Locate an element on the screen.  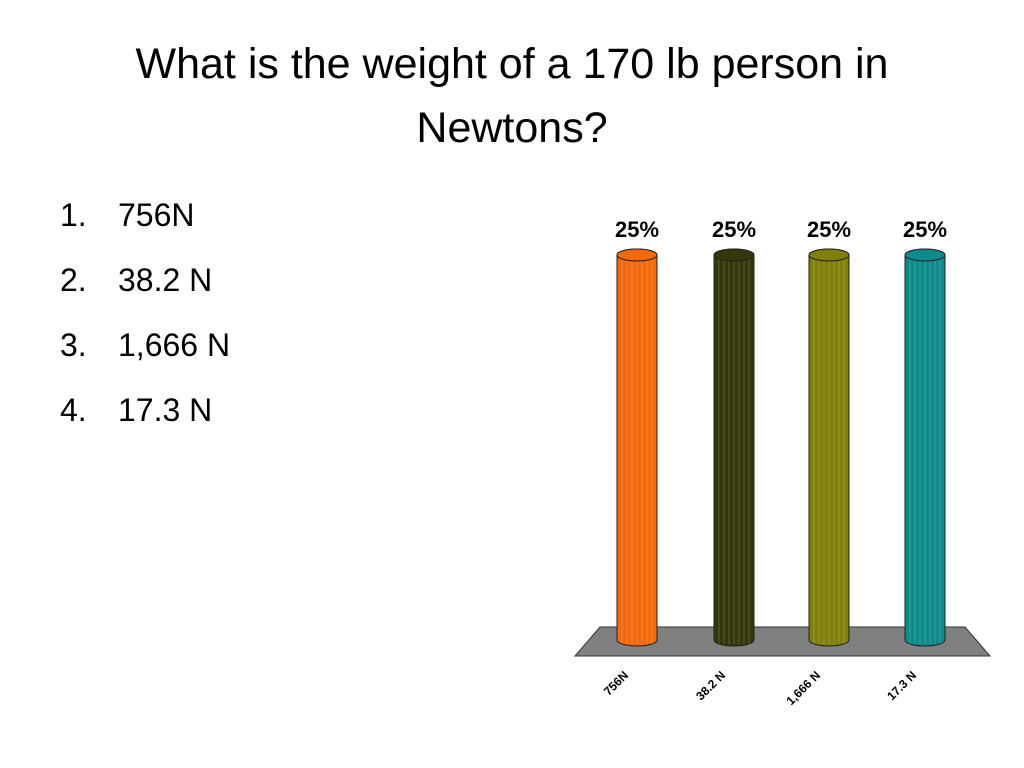
x-tick-label: 17.3 N is located at coordinates (901, 685).